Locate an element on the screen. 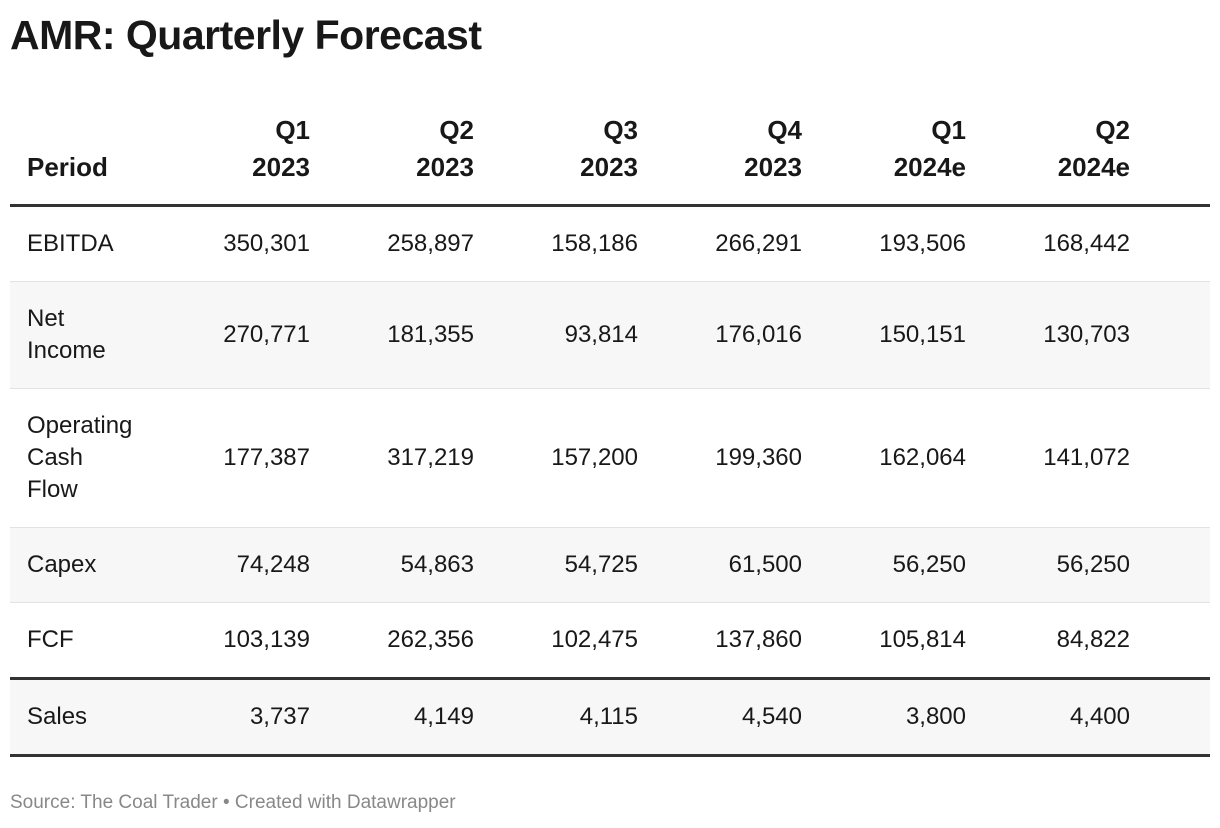  cell: 193,506 is located at coordinates (884, 243).